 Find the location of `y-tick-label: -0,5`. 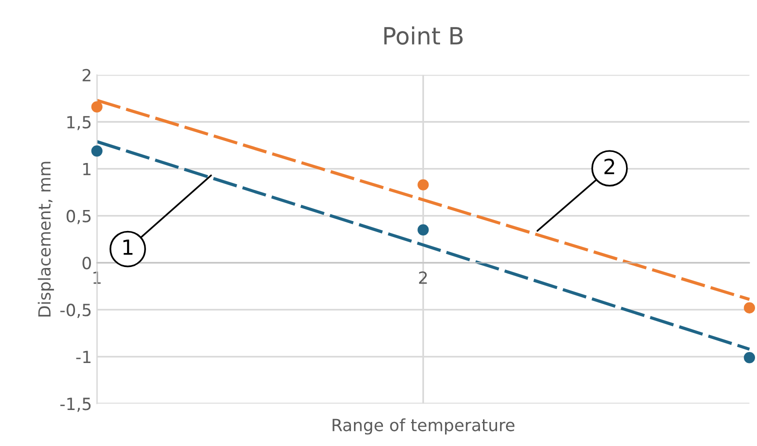

y-tick-label: -0,5 is located at coordinates (75, 311).